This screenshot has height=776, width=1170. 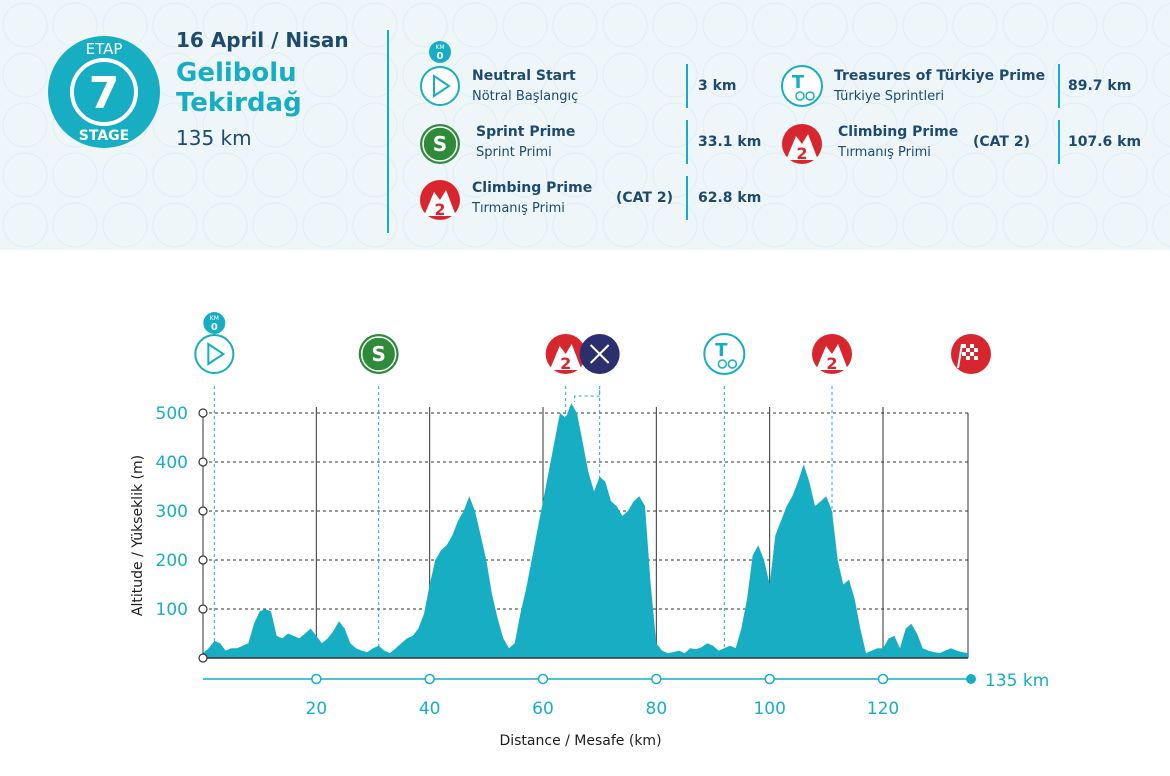 I want to click on sprint-marker-icon: S, so click(x=378, y=354).